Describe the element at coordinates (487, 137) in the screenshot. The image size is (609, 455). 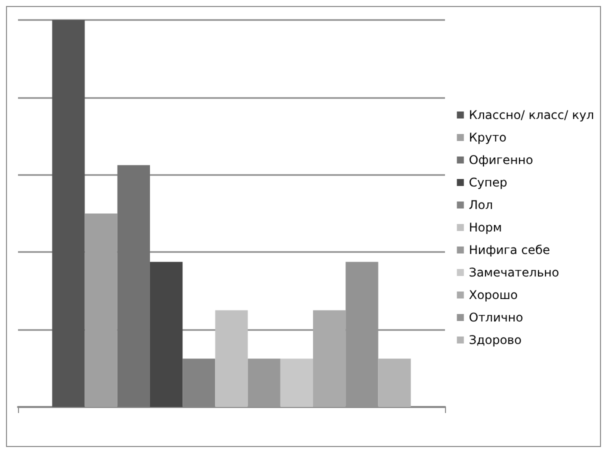
I see `legend-label: Круто` at that location.